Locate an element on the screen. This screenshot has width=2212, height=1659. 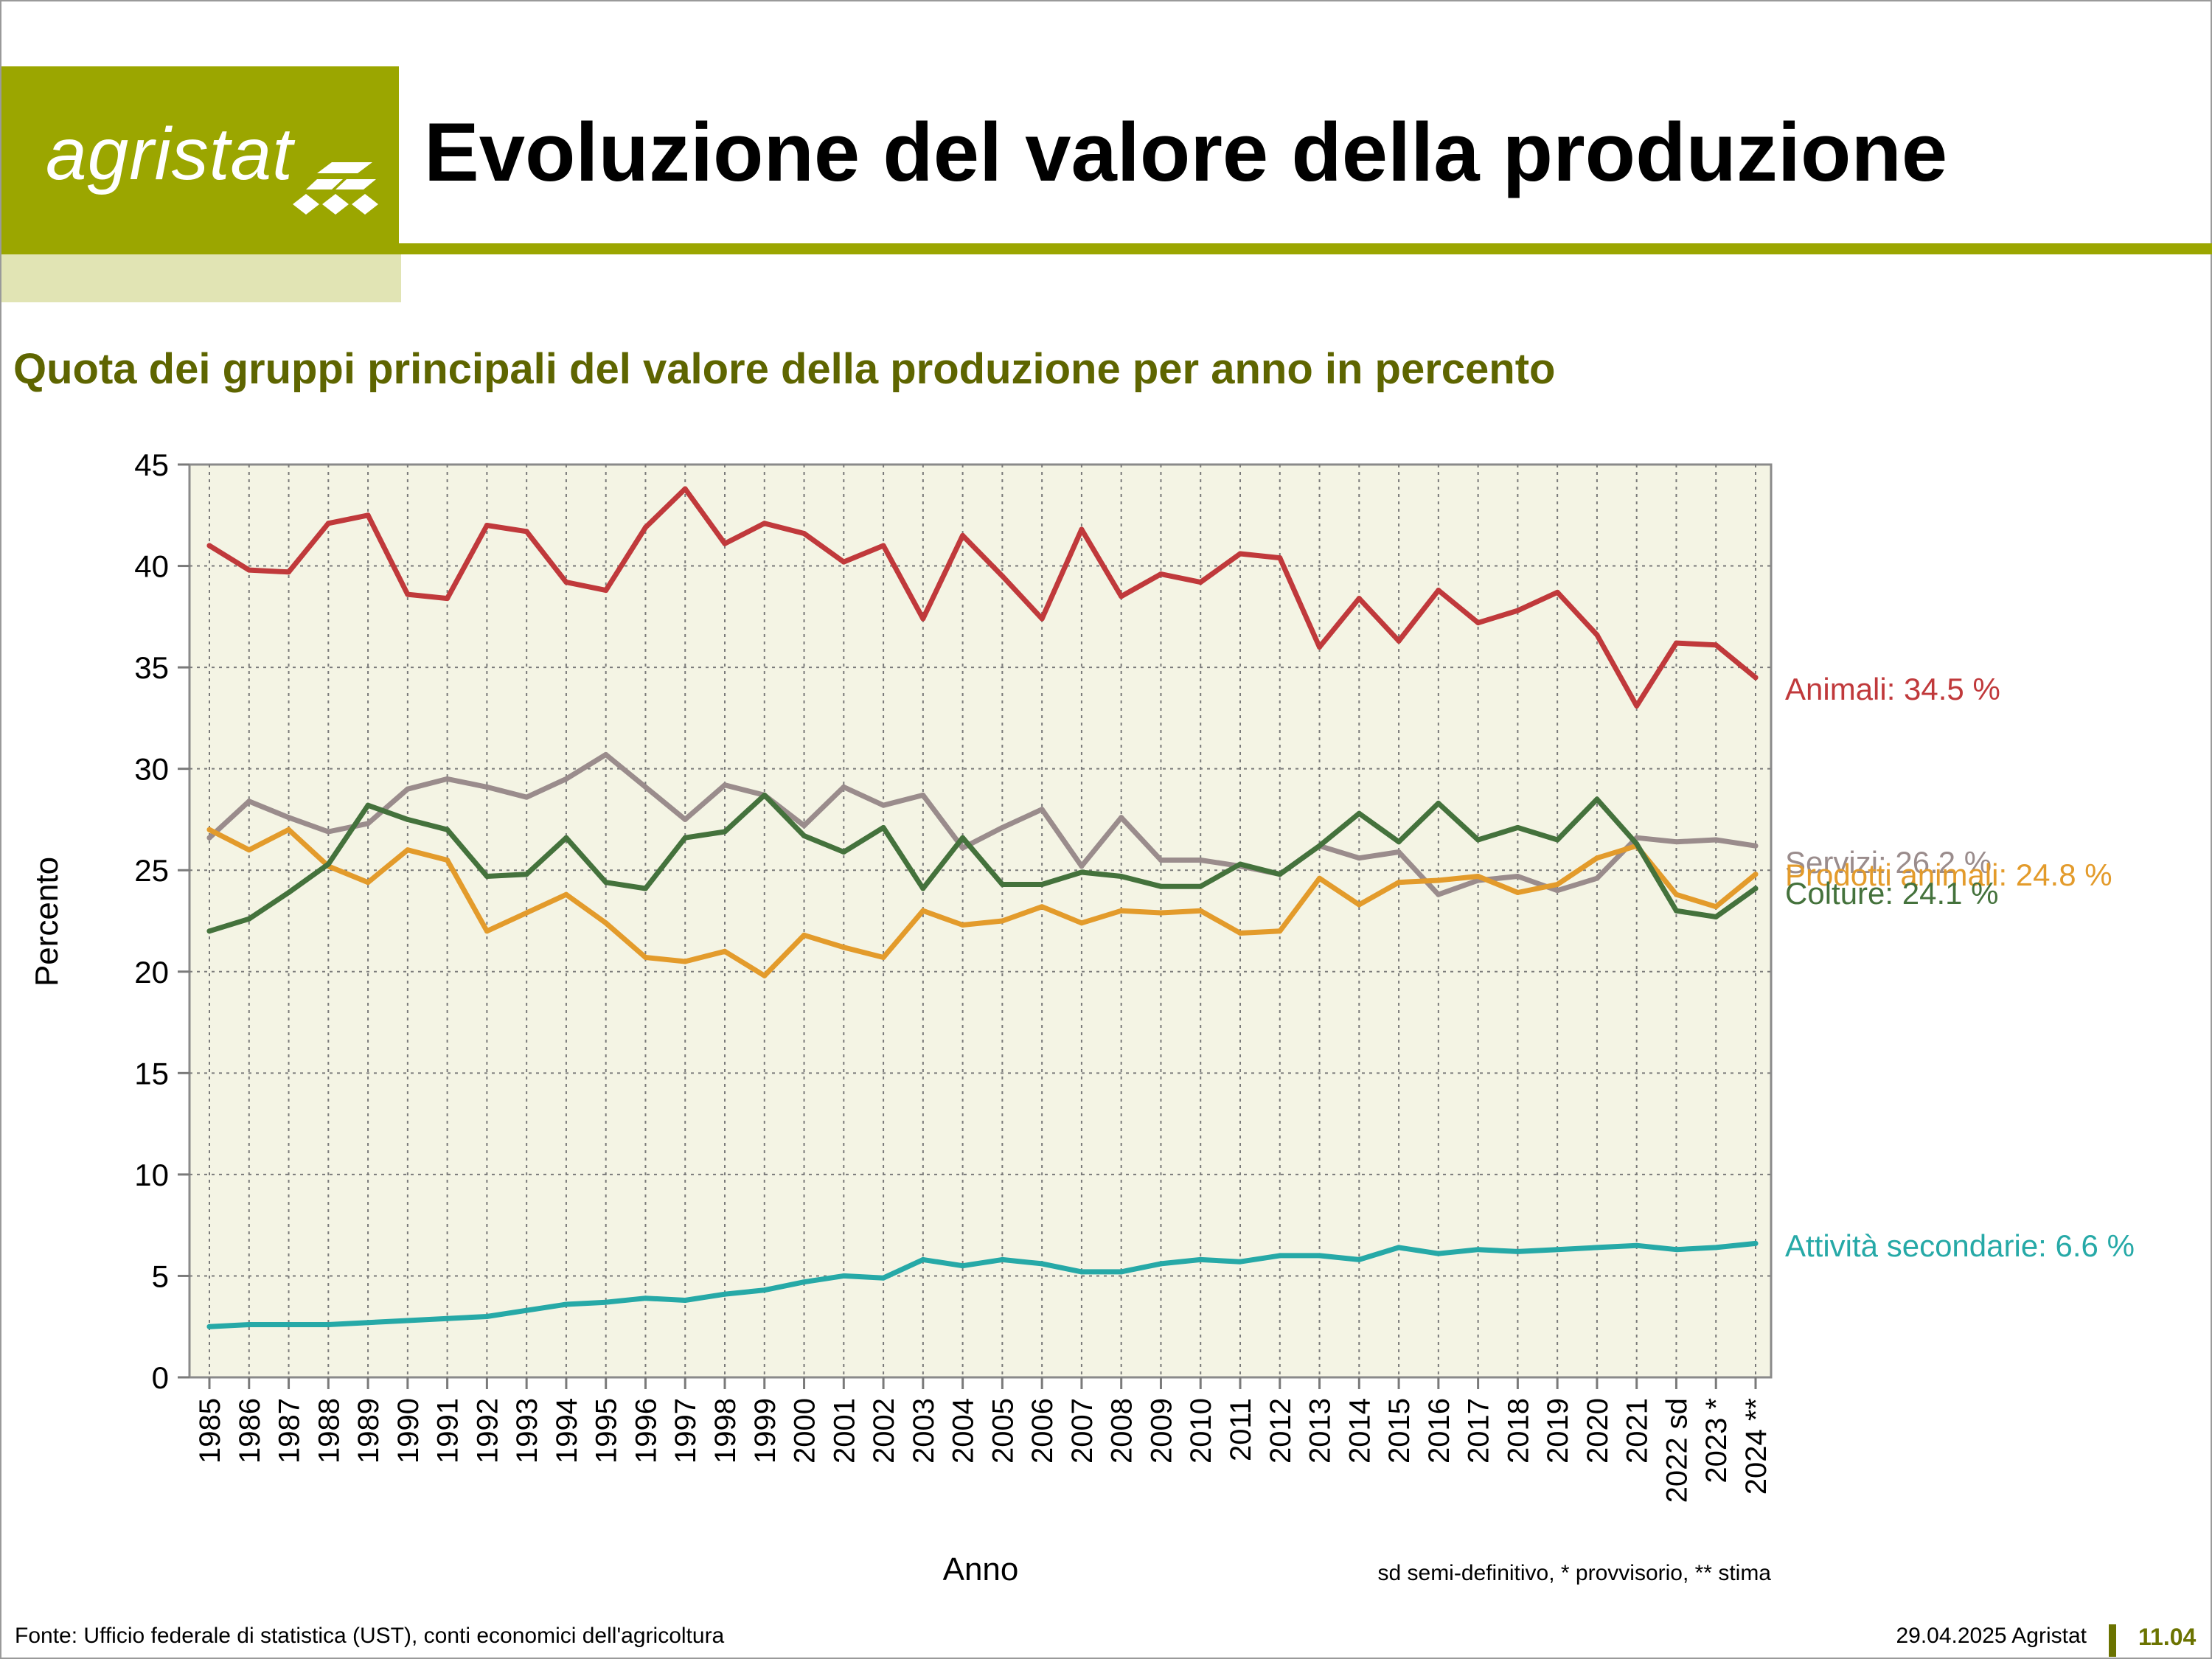
x-tick-label: 1999 is located at coordinates (765, 1431).